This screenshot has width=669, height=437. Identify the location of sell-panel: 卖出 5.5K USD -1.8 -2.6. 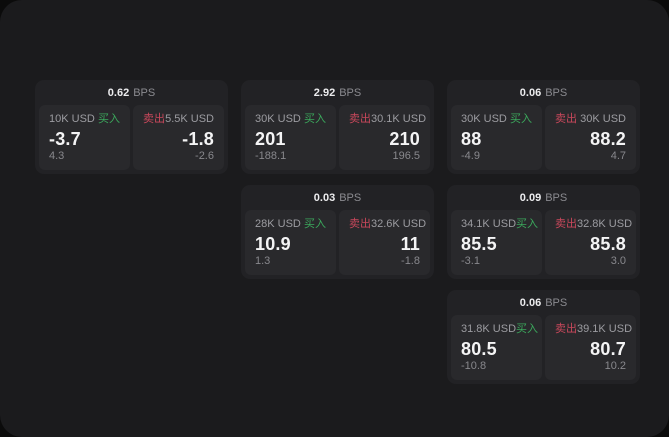
(178, 137).